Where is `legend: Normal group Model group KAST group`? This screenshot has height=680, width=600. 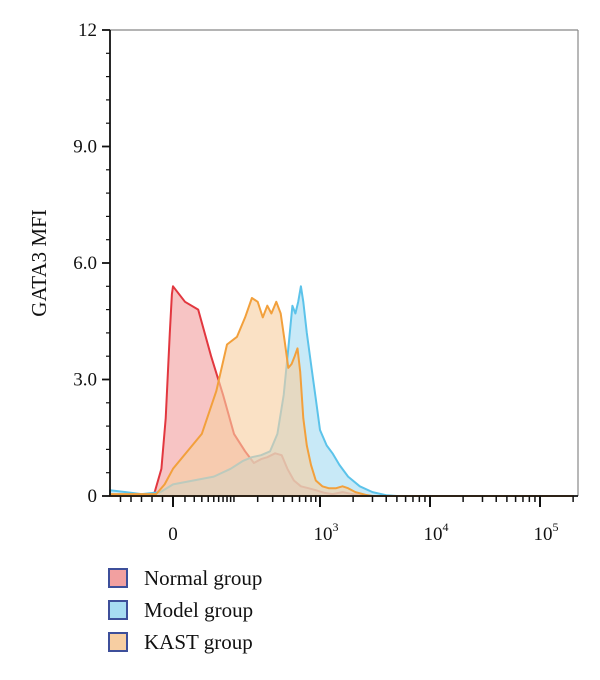
legend: Normal group Model group KAST group is located at coordinates (258, 610).